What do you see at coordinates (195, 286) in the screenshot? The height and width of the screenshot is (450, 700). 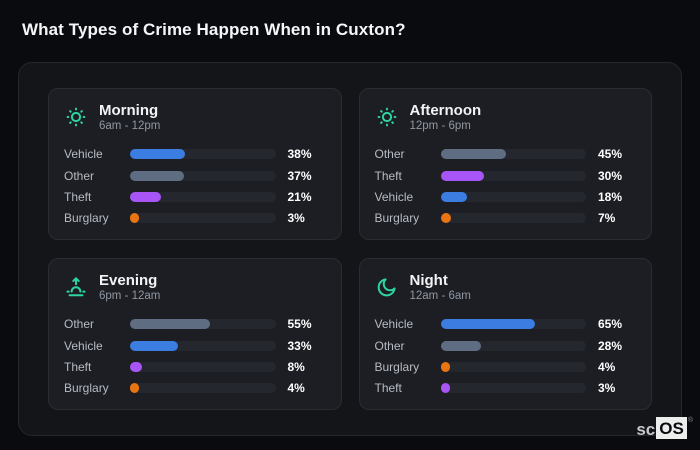 I see `card-header: Evening 6pm - 12am` at bounding box center [195, 286].